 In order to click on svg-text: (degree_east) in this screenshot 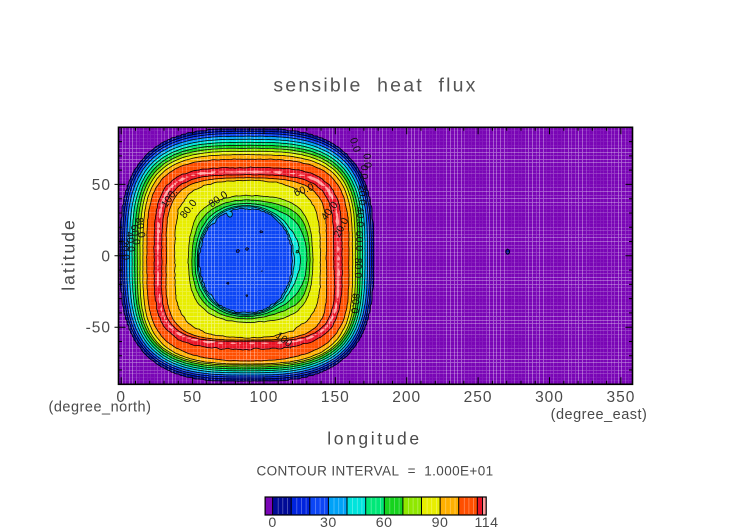, I will do `click(599, 415)`.